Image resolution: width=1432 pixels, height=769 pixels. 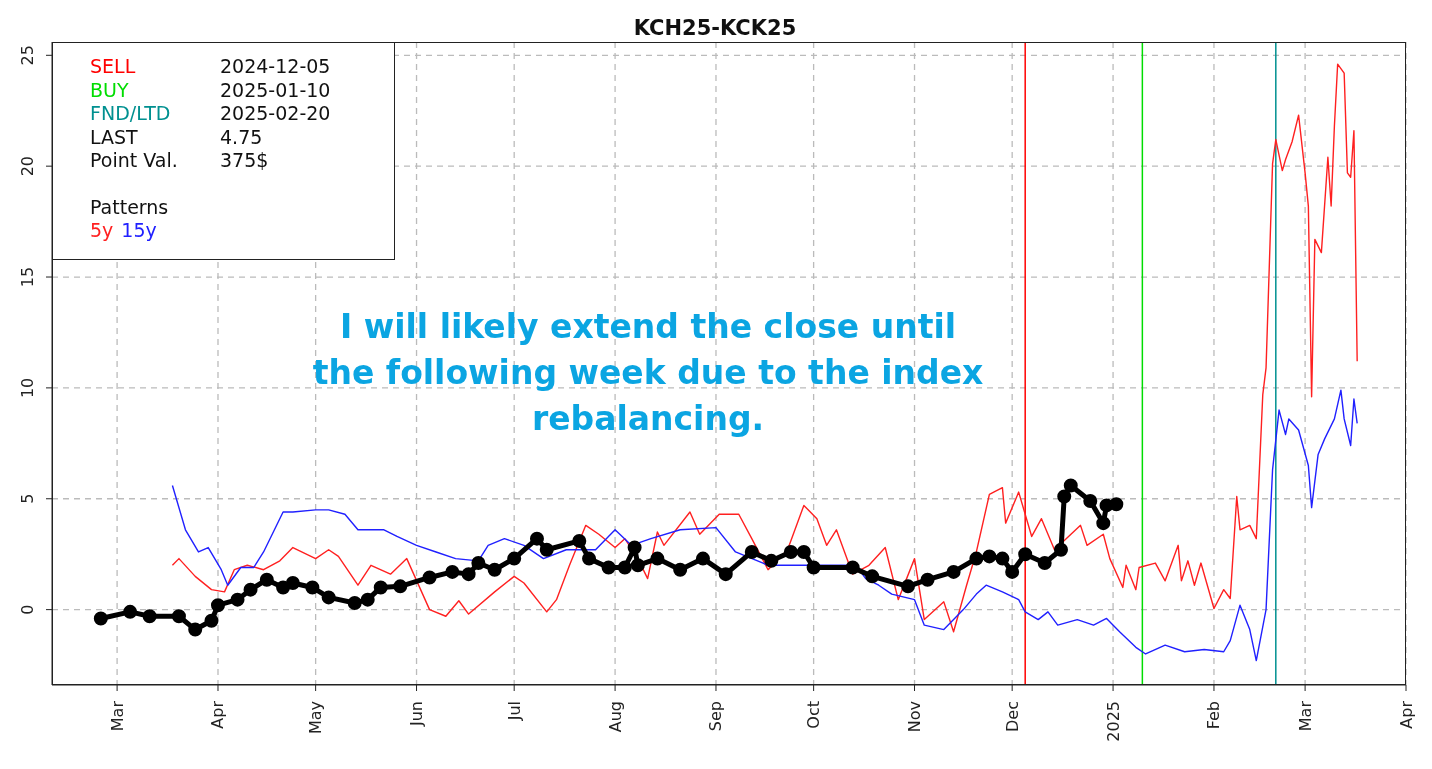 What do you see at coordinates (915, 717) in the screenshot?
I see `x-tick-label: Nov` at bounding box center [915, 717].